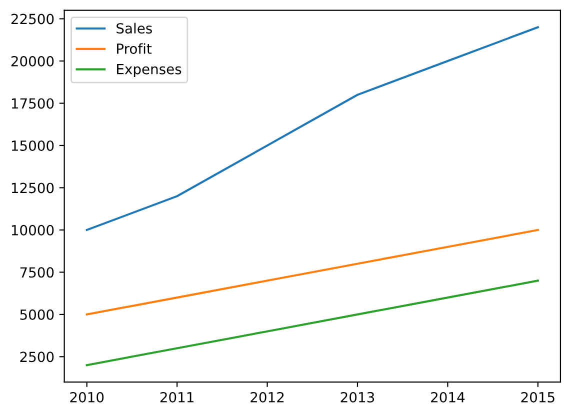 Image resolution: width=569 pixels, height=413 pixels. What do you see at coordinates (37, 314) in the screenshot?
I see `y-tick-label: 5000` at bounding box center [37, 314].